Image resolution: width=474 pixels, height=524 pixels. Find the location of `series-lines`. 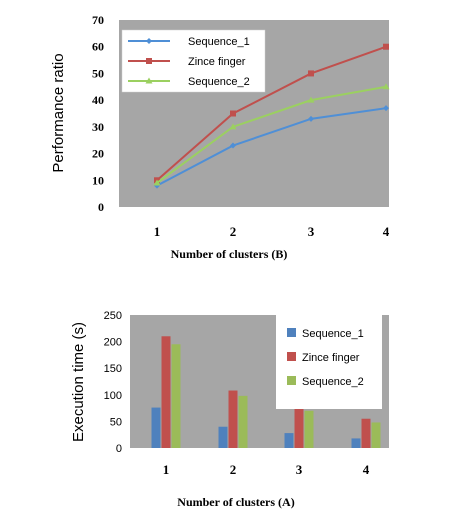

series-lines is located at coordinates (271, 116).